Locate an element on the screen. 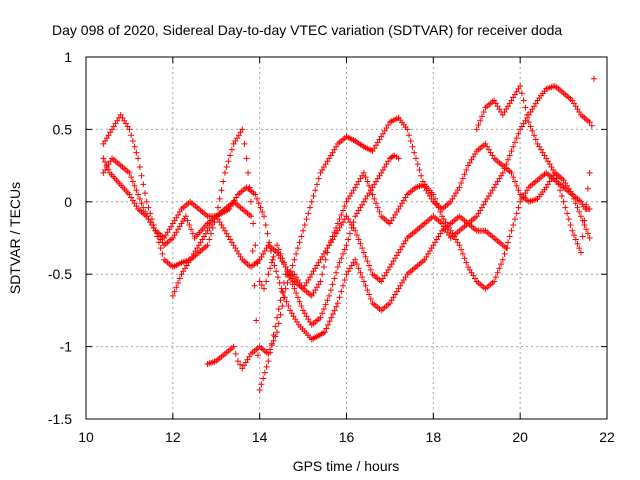 The width and height of the screenshot is (640, 480). y-tick-label: -1 is located at coordinates (66, 347).